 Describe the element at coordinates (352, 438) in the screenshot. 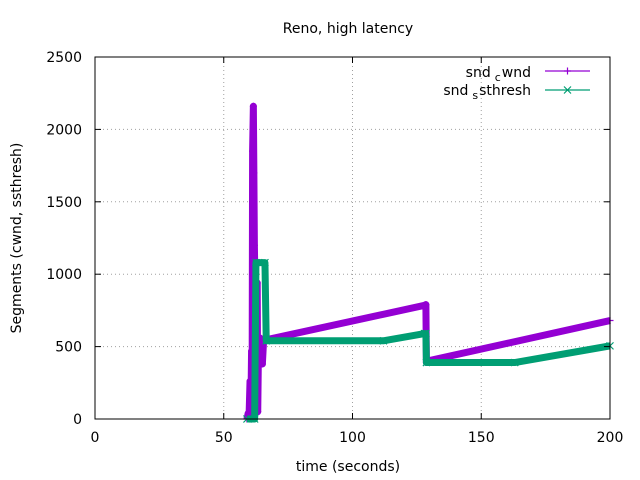

I see `x-tick-label: 100` at that location.